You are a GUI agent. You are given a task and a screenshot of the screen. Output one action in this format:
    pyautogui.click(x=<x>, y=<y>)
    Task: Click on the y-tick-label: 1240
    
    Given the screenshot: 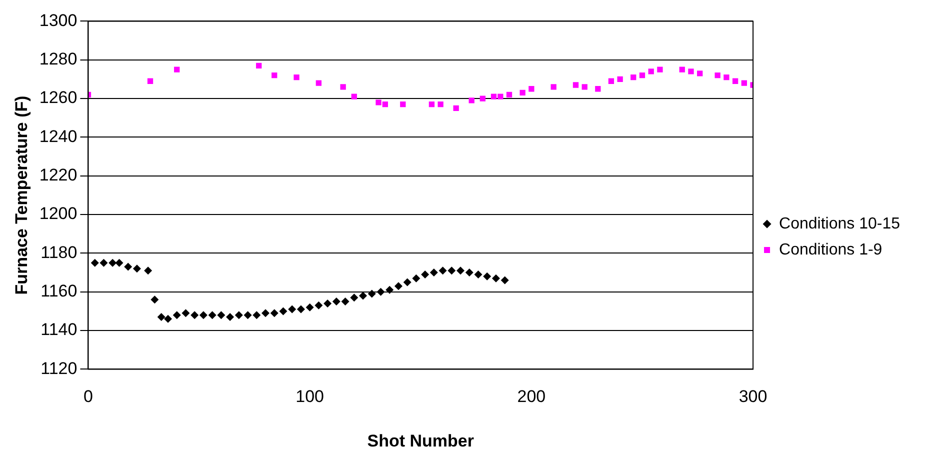 What is the action you would take?
    pyautogui.click(x=58, y=136)
    